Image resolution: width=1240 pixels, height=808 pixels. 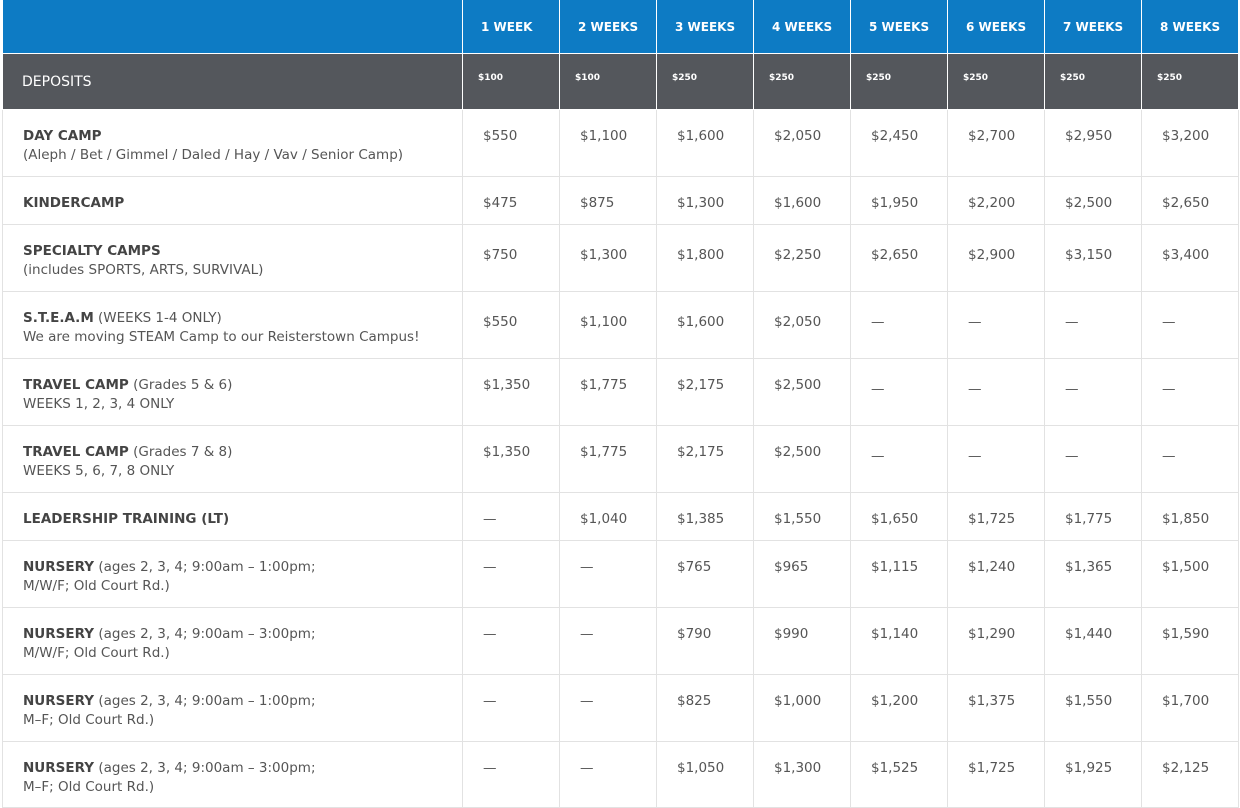 What do you see at coordinates (511, 200) in the screenshot?
I see `price-cell: $475` at bounding box center [511, 200].